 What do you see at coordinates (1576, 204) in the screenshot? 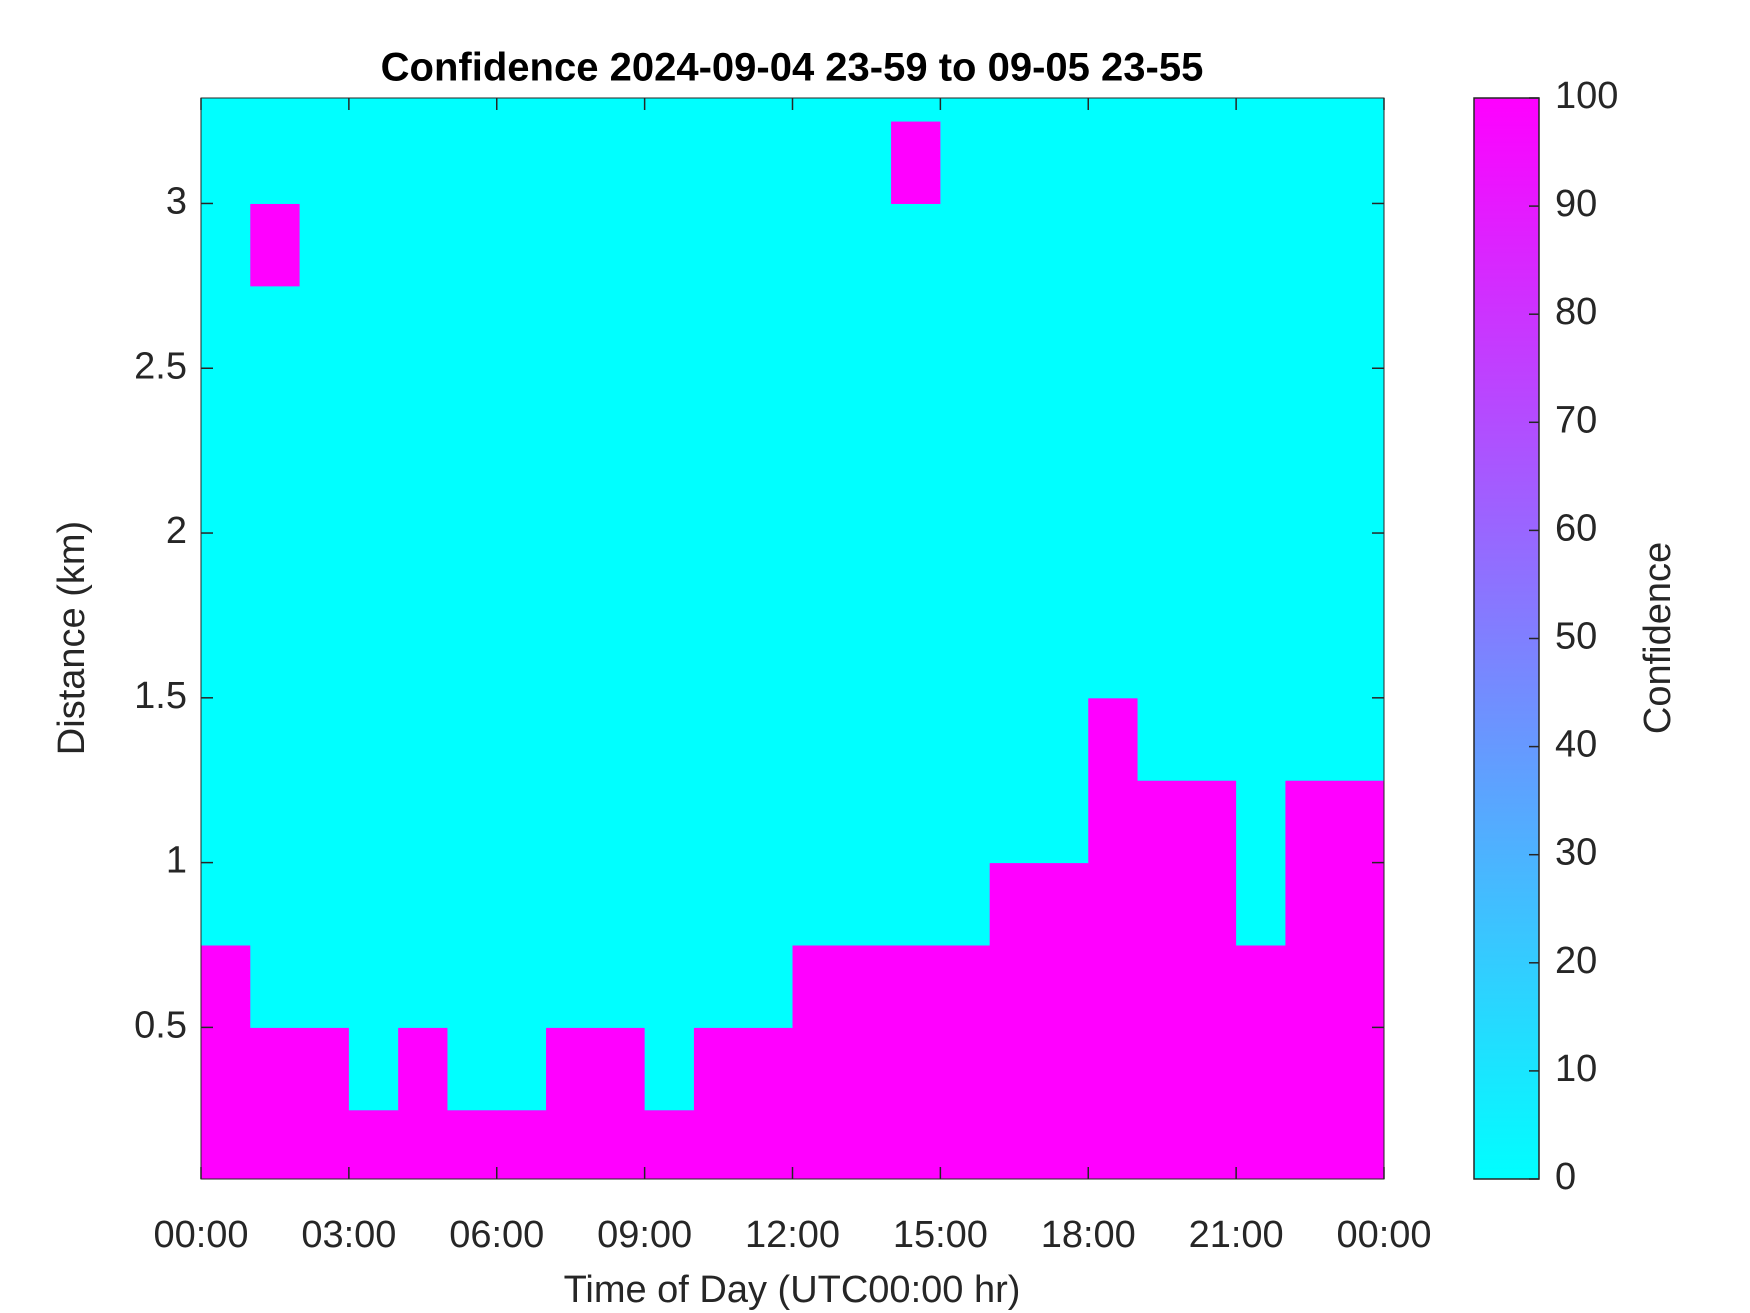
I see `colorbar-tick-label: 90` at bounding box center [1576, 204].